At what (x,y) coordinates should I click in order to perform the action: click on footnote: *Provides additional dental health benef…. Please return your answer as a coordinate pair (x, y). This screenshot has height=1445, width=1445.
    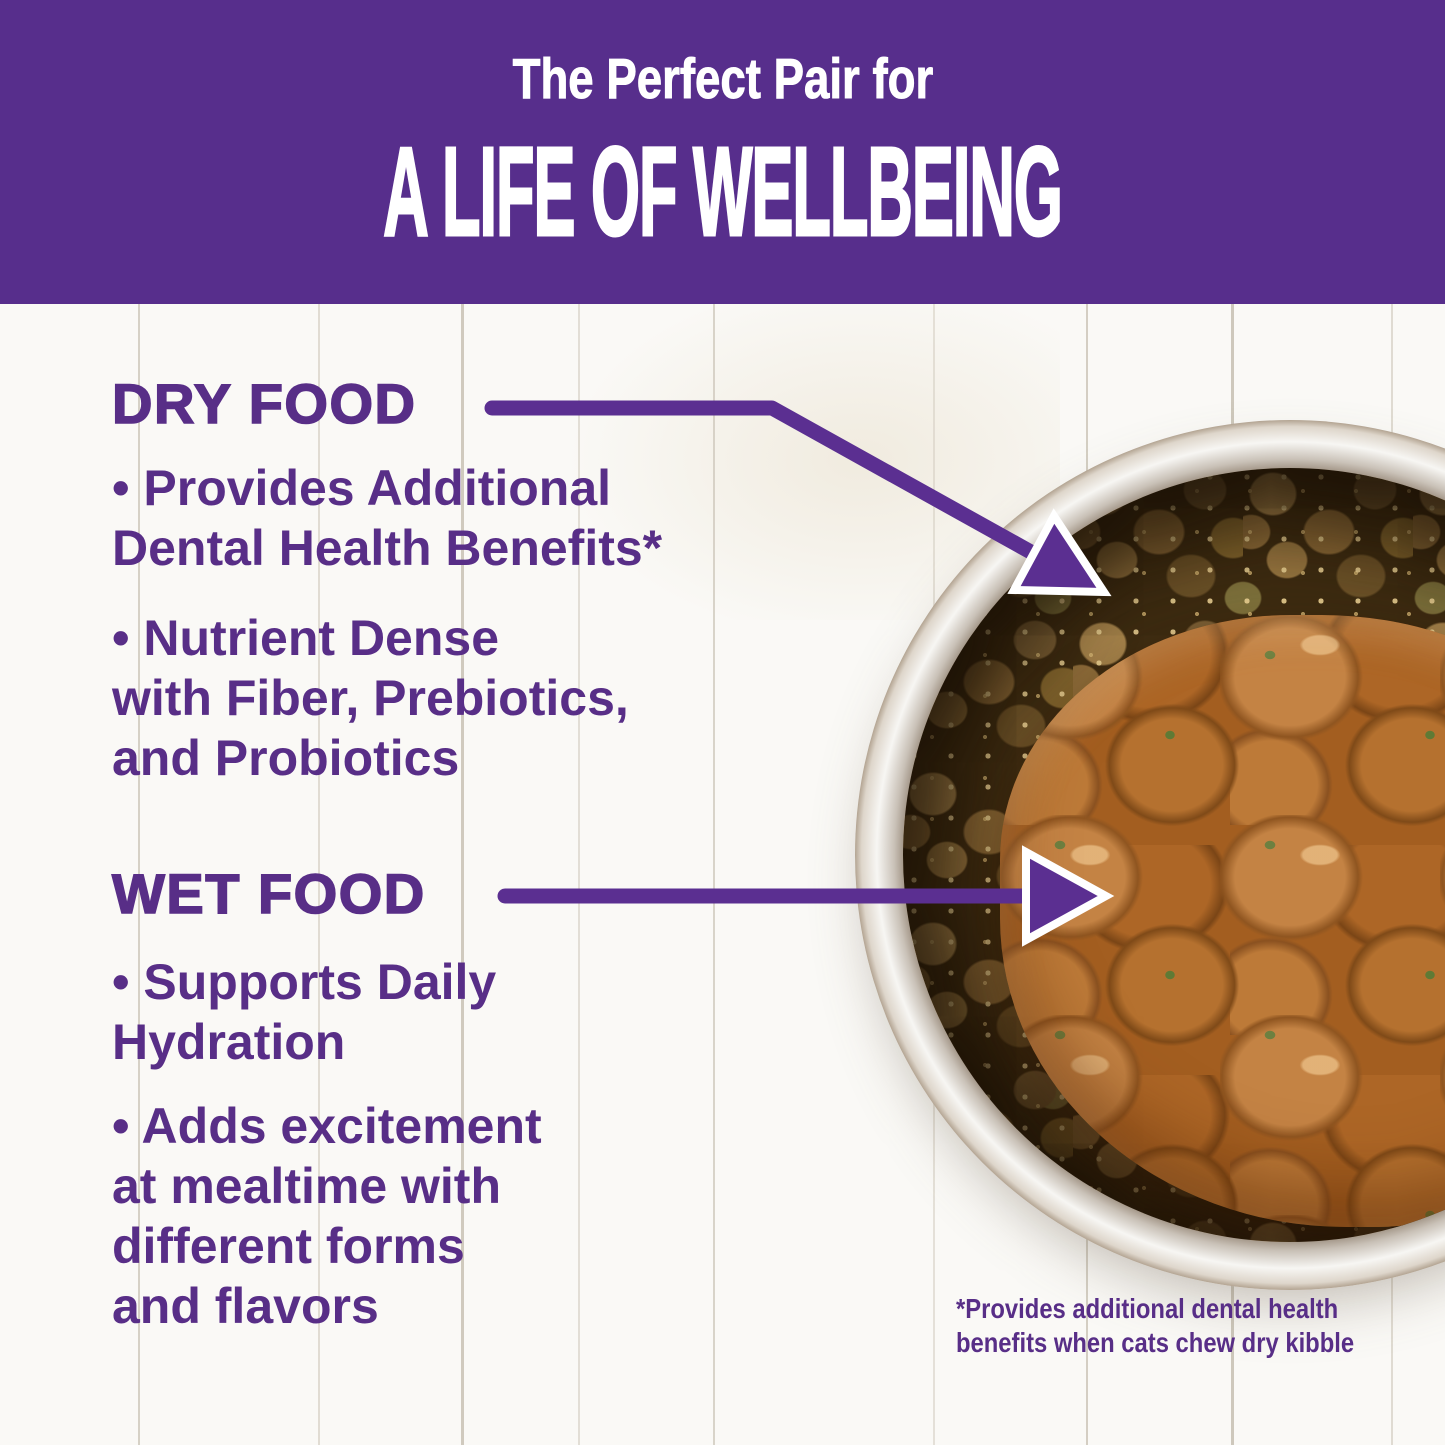
    Looking at the image, I should click on (1155, 1326).